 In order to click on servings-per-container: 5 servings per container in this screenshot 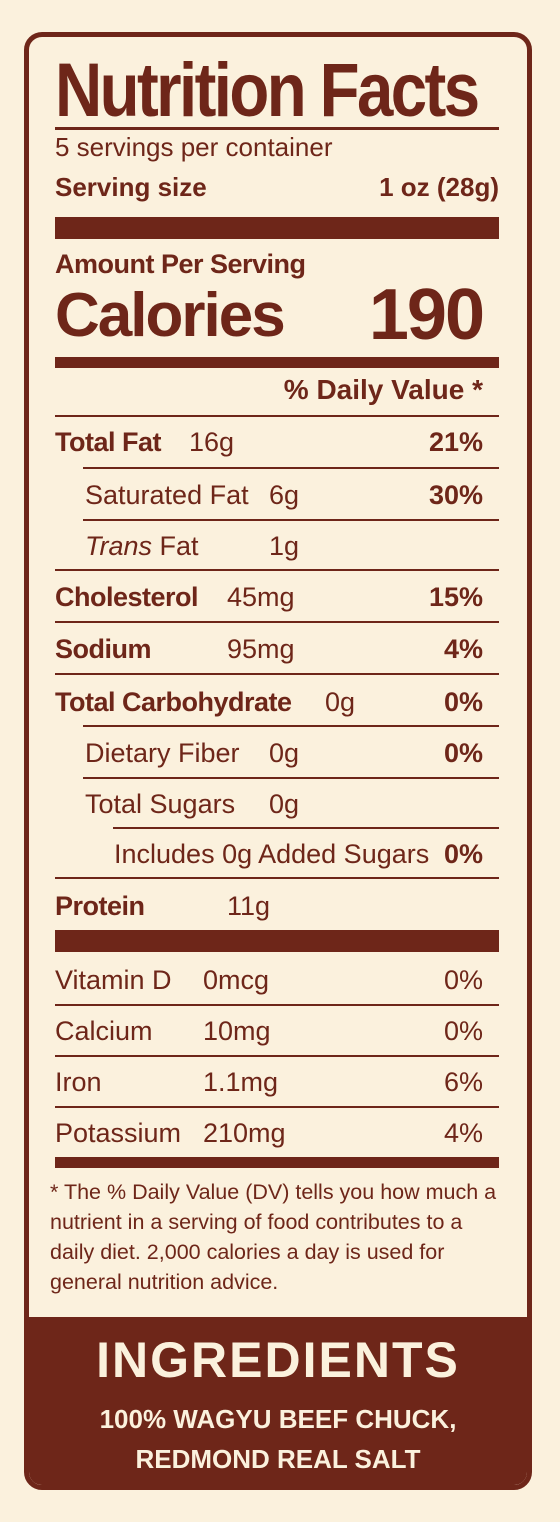, I will do `click(194, 147)`.